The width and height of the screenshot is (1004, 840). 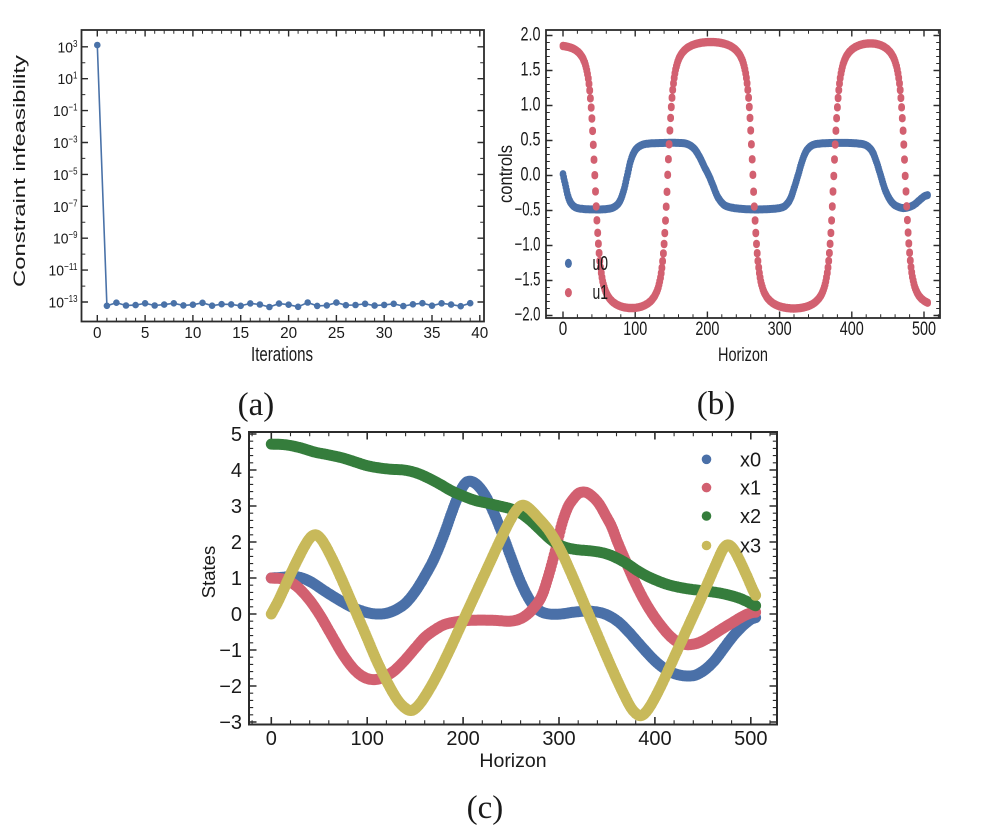 I want to click on svg-text: 10⁻⁹, so click(x=65, y=238).